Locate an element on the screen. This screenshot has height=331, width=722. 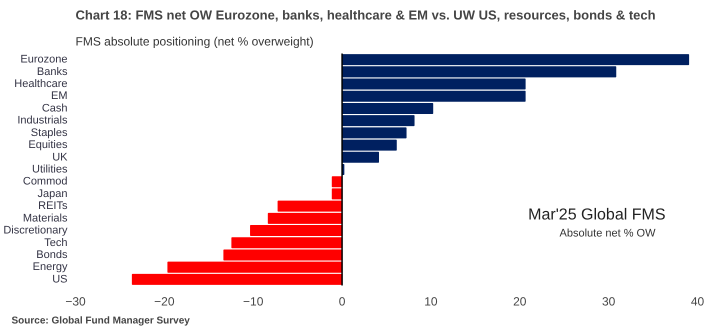
y-tick-label: Eurozone is located at coordinates (44, 60).